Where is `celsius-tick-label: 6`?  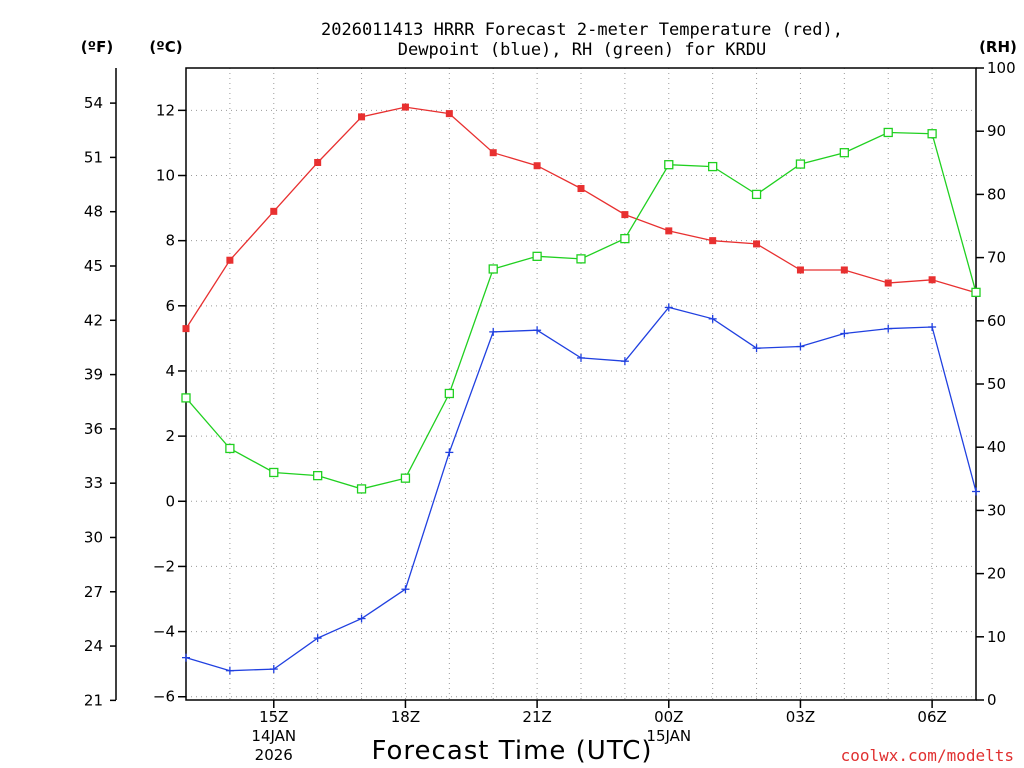
celsius-tick-label: 6 is located at coordinates (170, 306).